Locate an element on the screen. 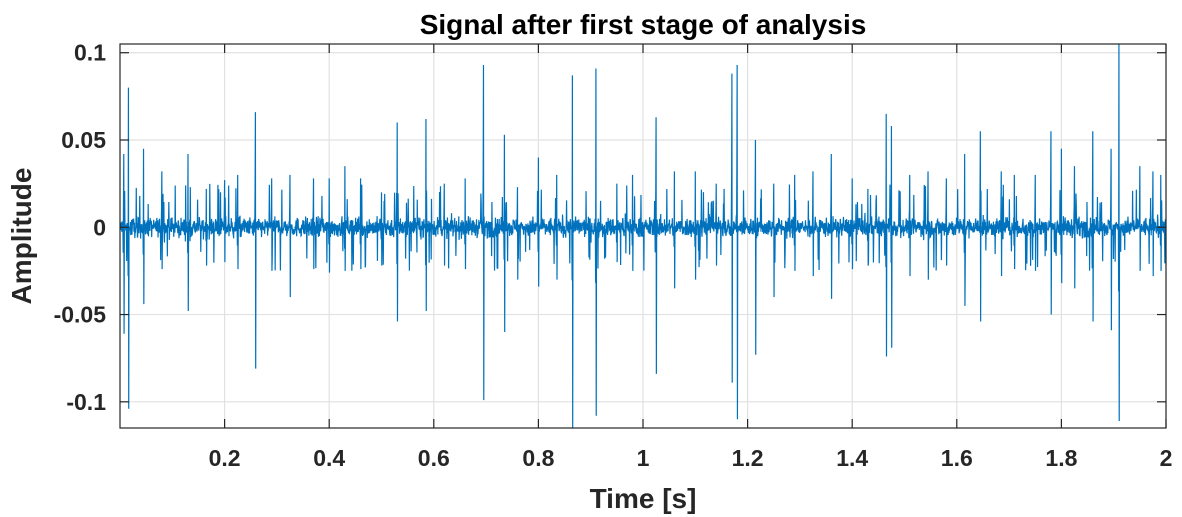 Image resolution: width=1182 pixels, height=517 pixels. x-tick-label: 0.2 is located at coordinates (225, 458).